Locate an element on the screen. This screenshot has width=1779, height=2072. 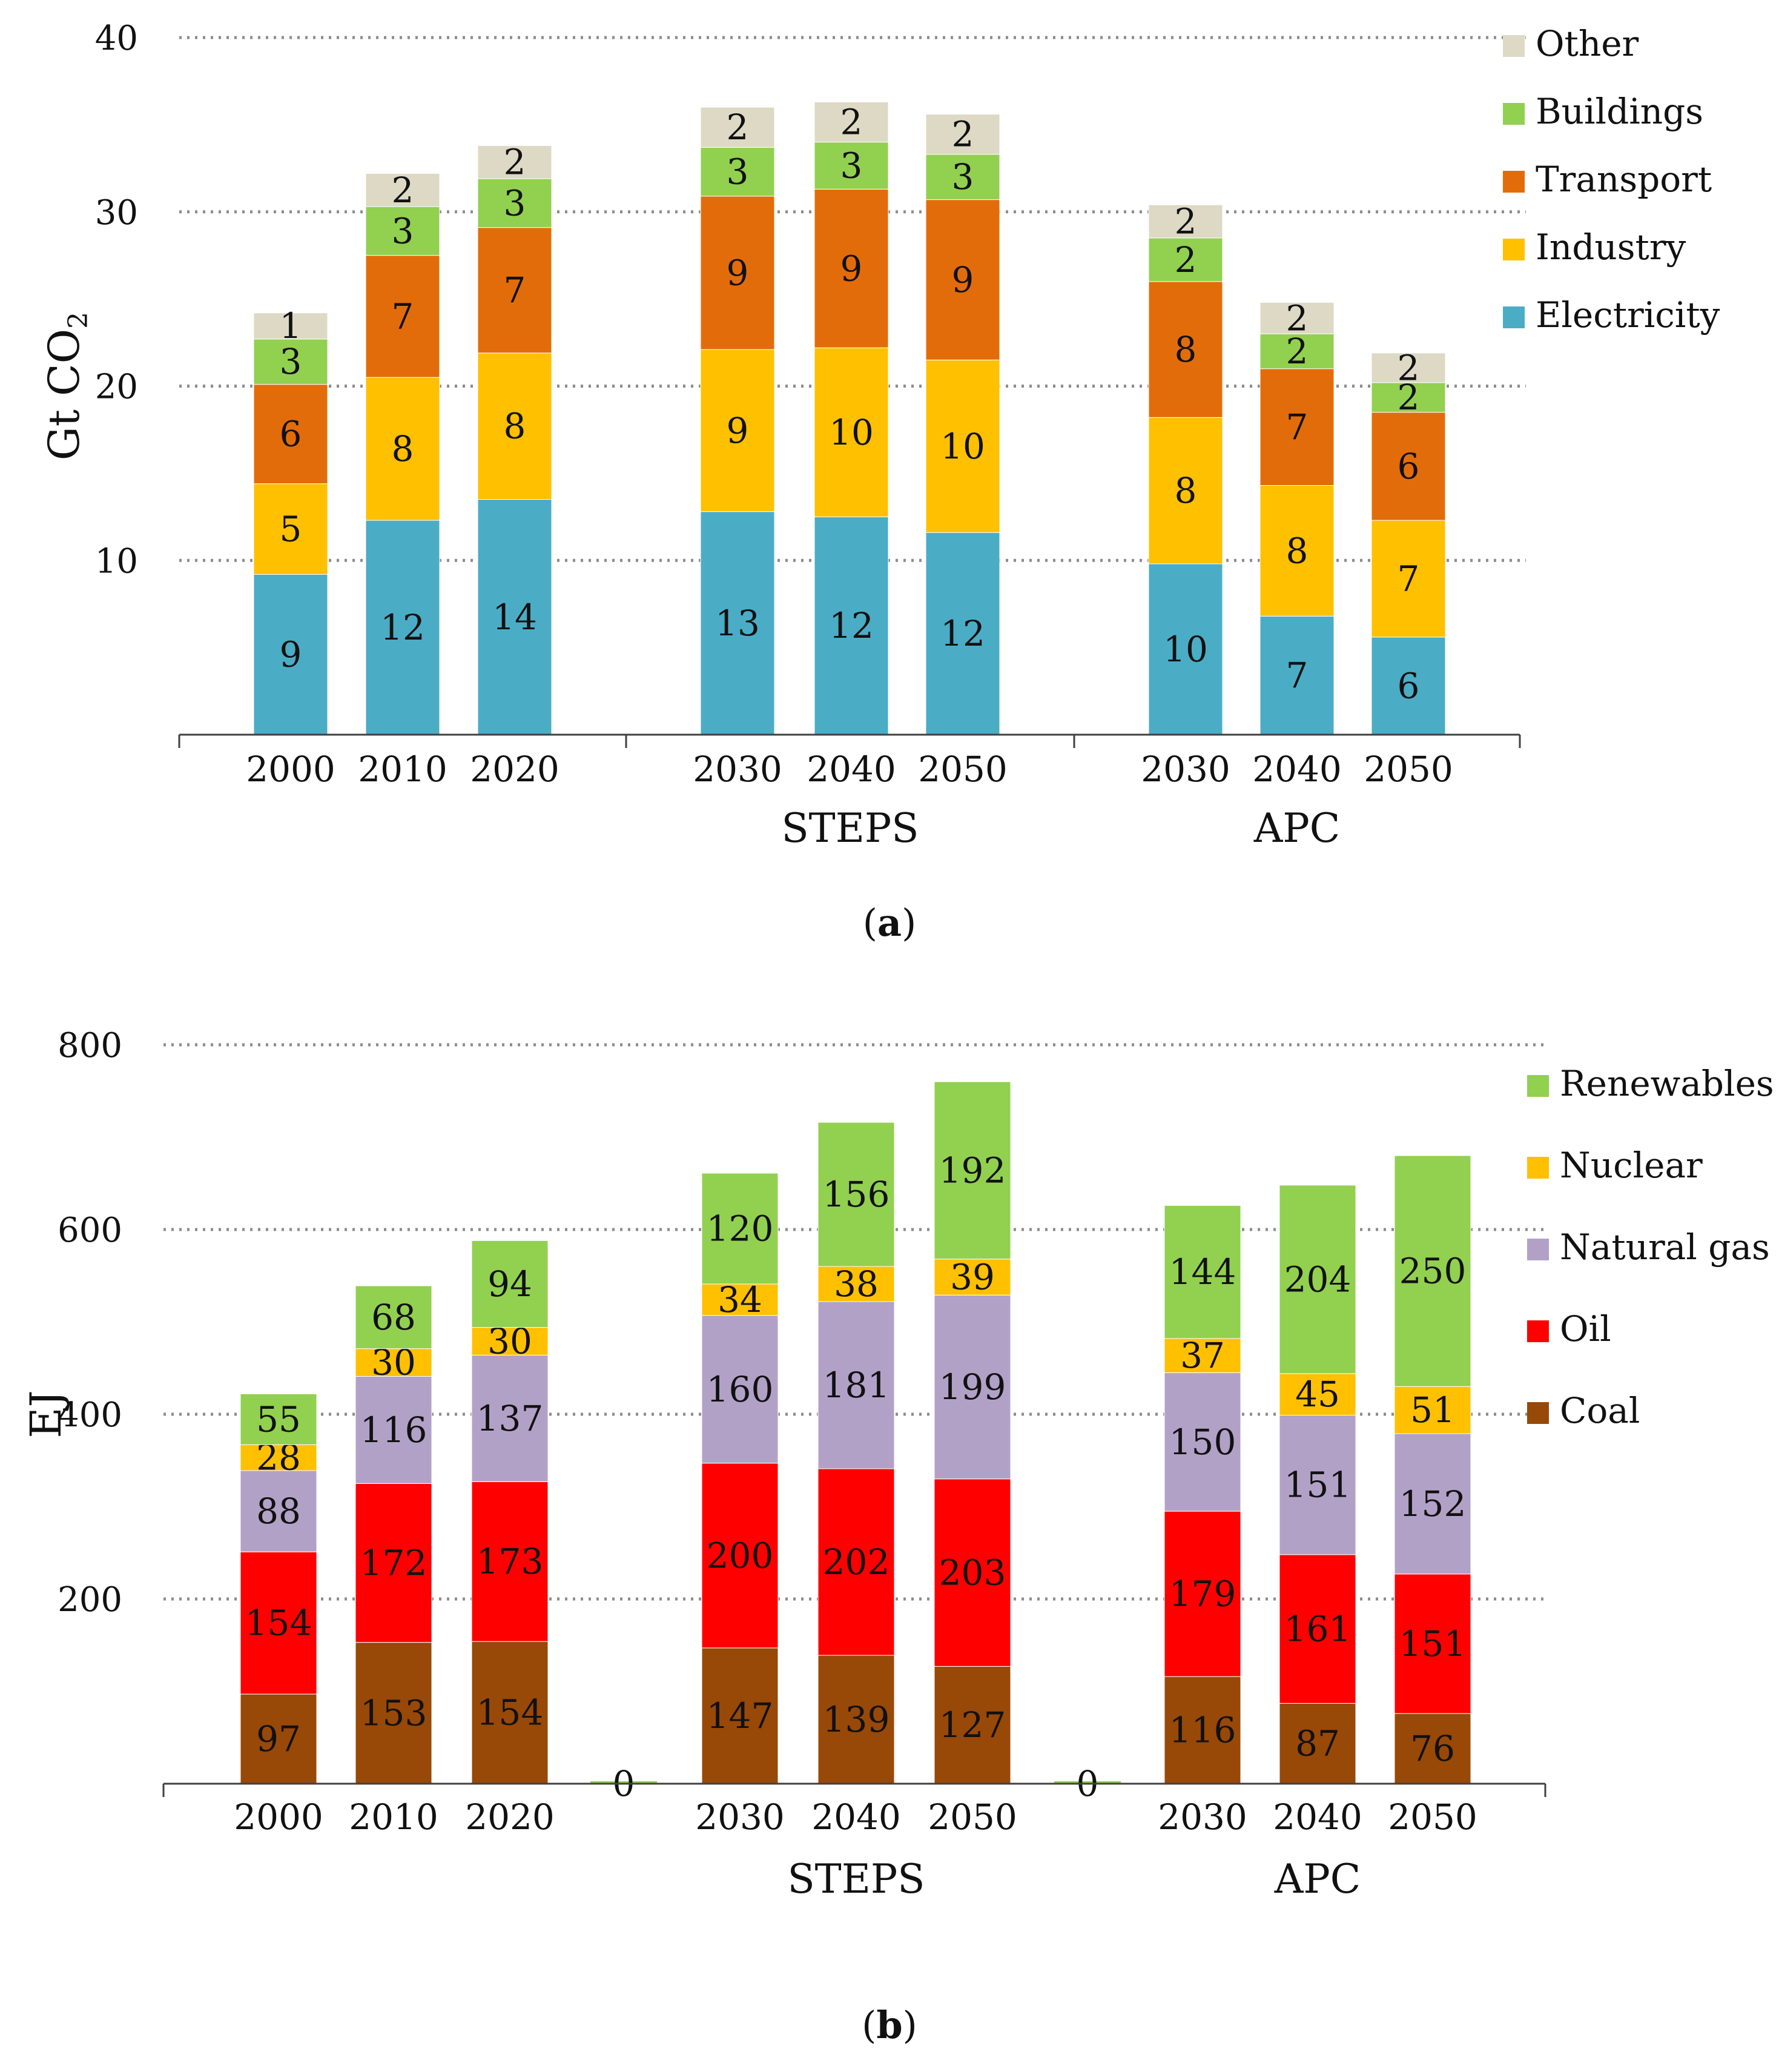
b-data-label: 204 is located at coordinates (1318, 1279).